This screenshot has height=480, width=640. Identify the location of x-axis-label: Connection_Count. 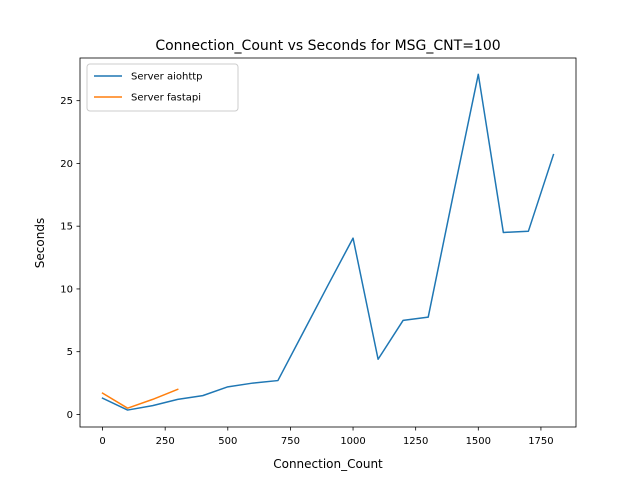
(328, 464).